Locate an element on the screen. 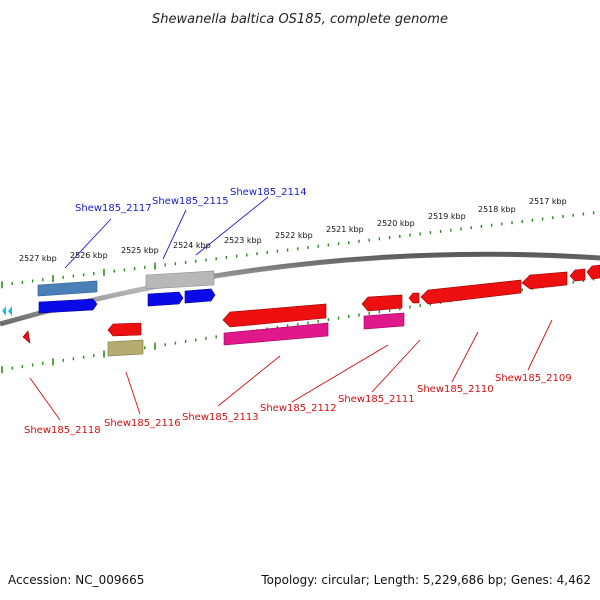 Image resolution: width=600 pixels, height=600 pixels. cyan-edge-arrows is located at coordinates (7, 311).